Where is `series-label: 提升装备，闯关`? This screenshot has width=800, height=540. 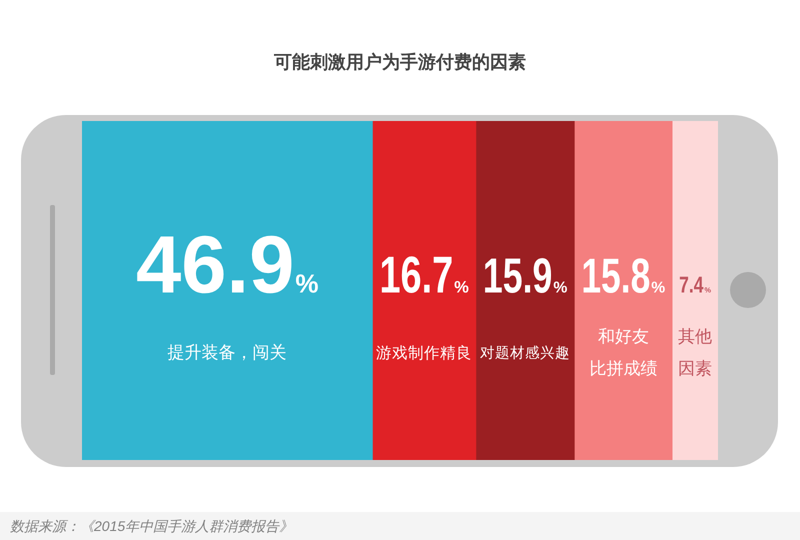
series-label: 提升装备，闯关 is located at coordinates (227, 352).